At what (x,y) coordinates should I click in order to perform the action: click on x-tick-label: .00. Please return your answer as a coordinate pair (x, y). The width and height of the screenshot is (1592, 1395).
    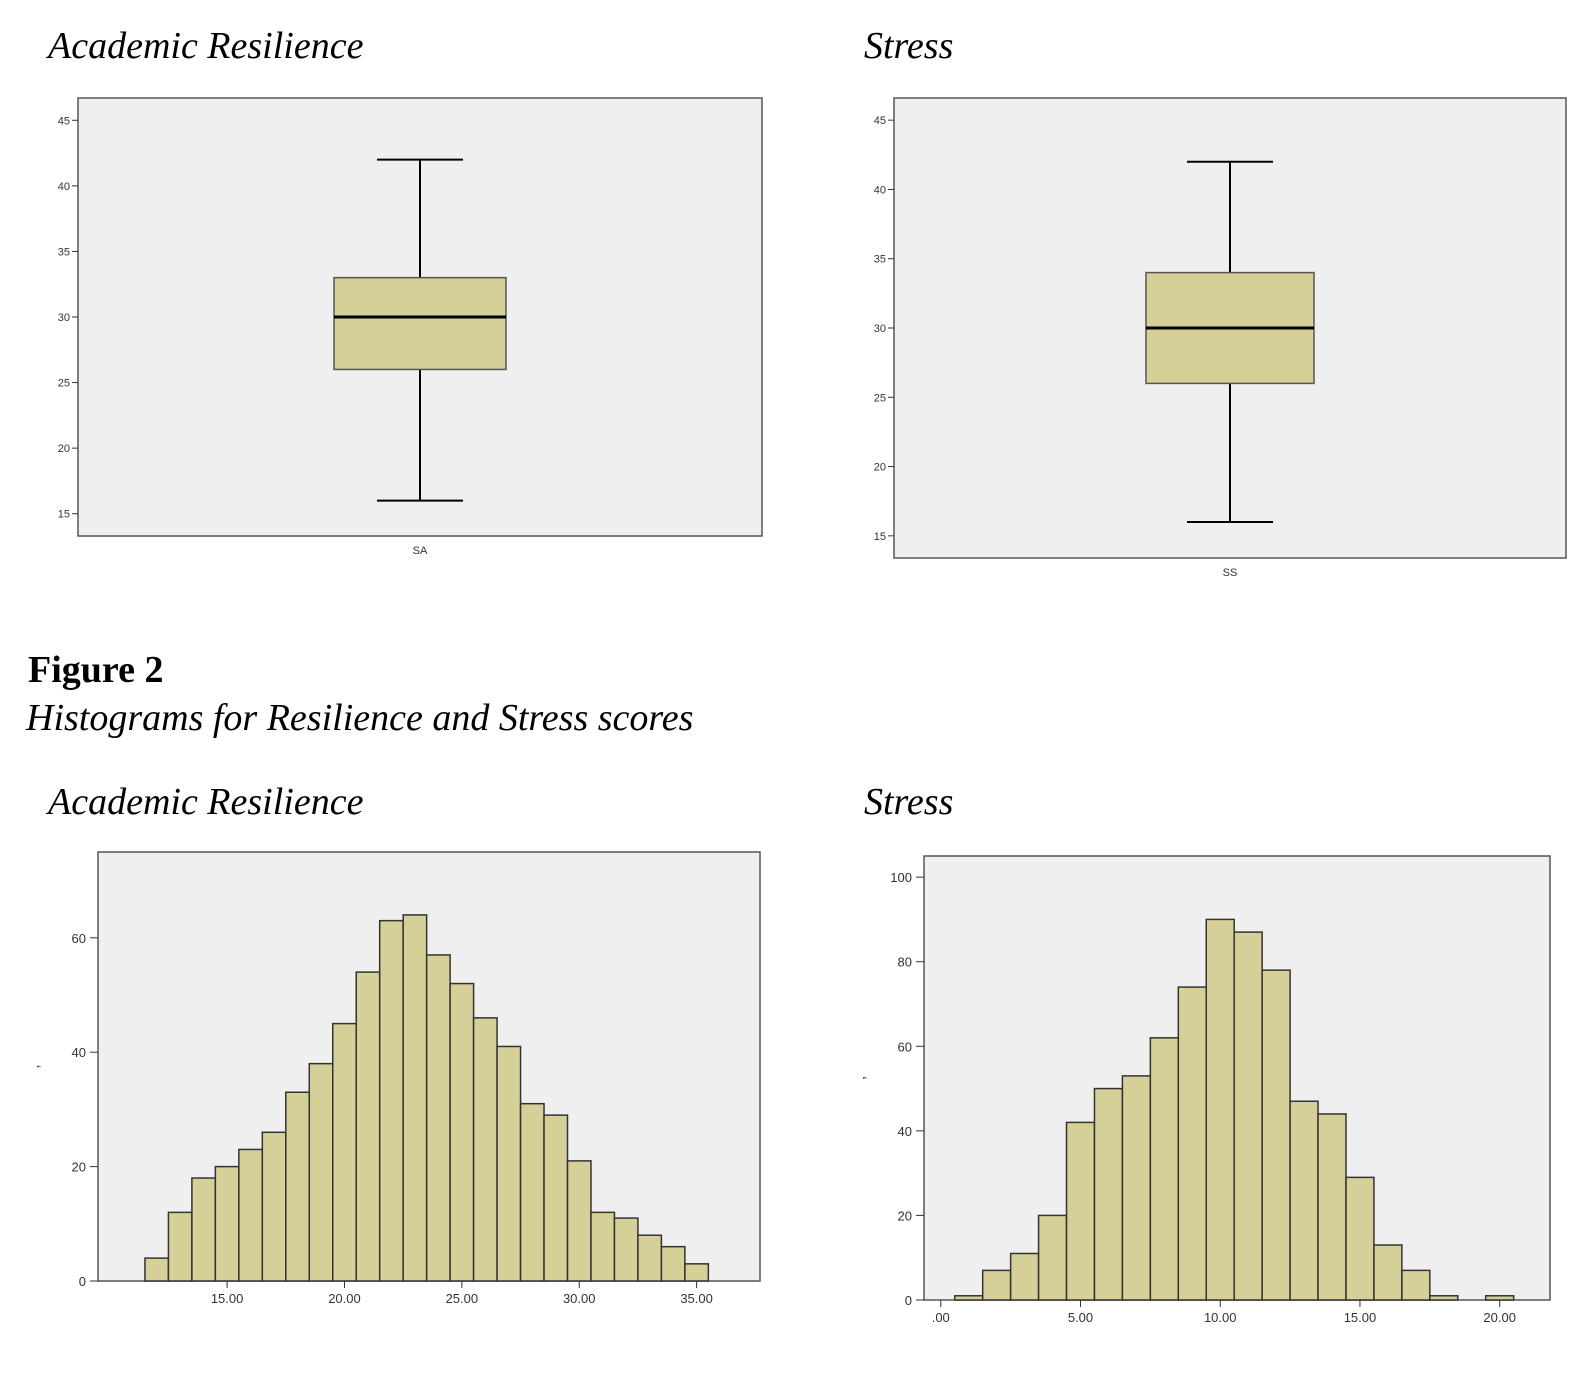
    Looking at the image, I should click on (941, 1317).